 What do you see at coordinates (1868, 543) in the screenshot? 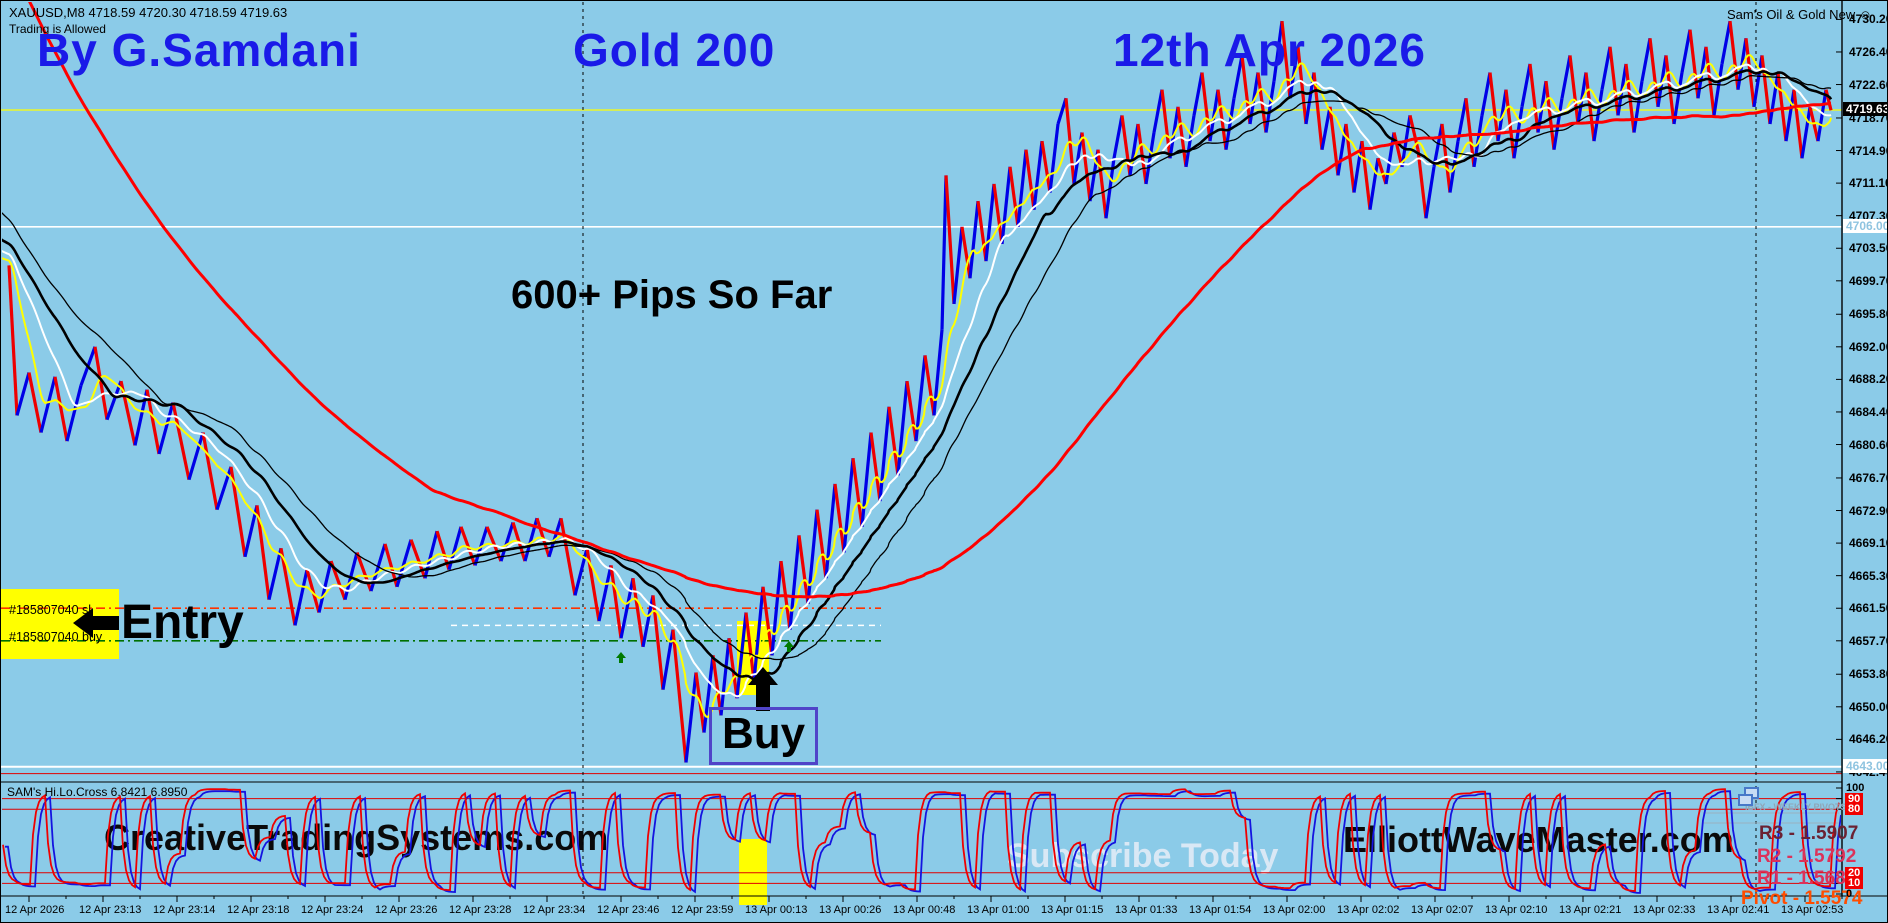
I see `price-tick-label: 4669.10` at bounding box center [1868, 543].